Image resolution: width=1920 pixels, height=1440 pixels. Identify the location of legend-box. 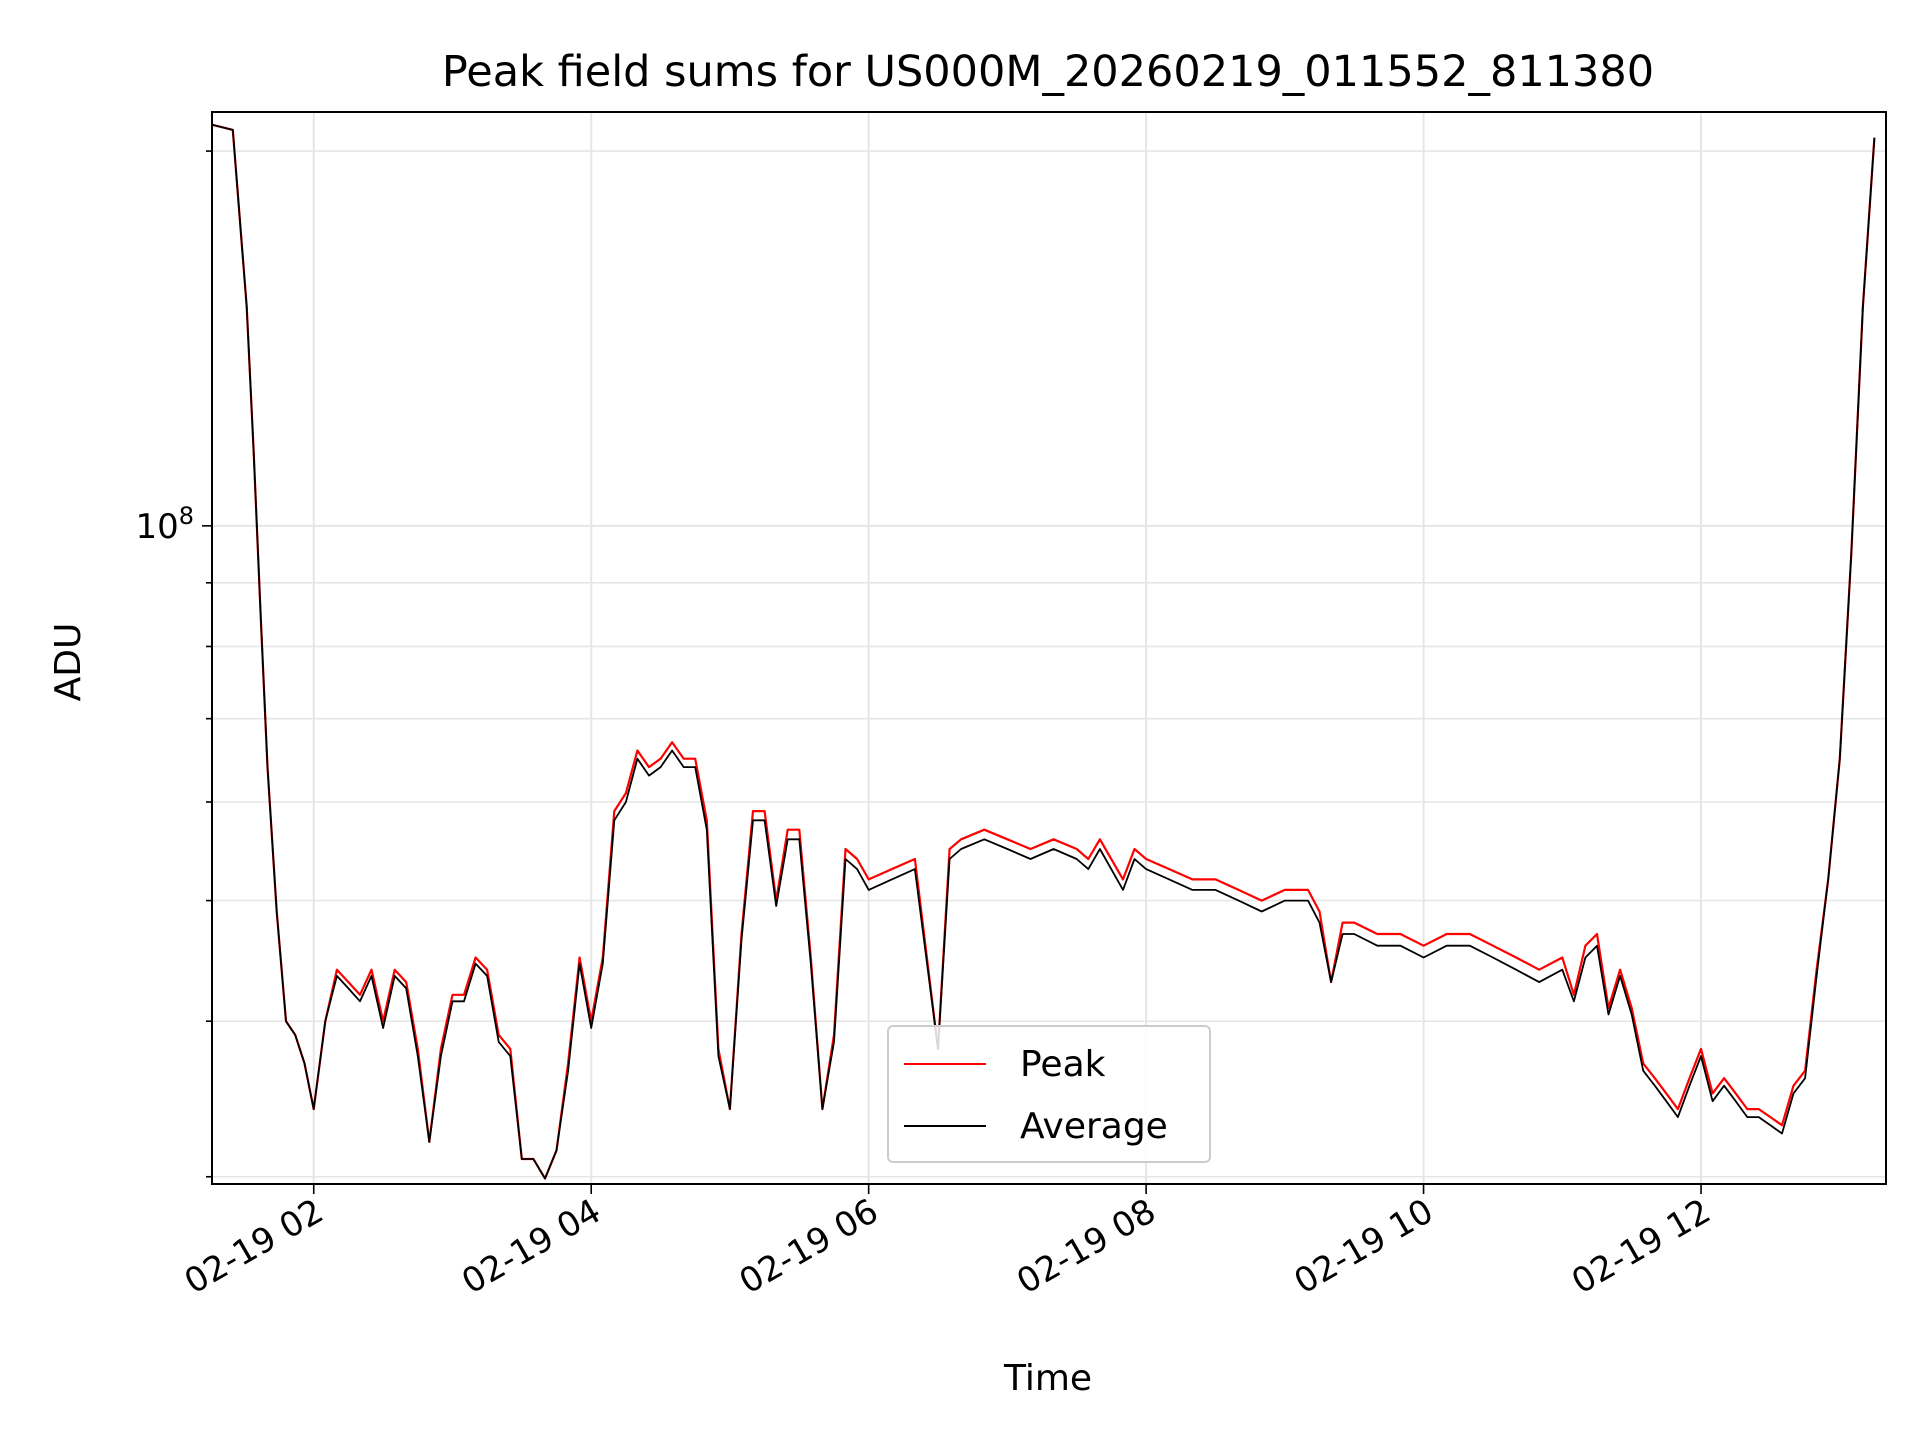
(1049, 1094).